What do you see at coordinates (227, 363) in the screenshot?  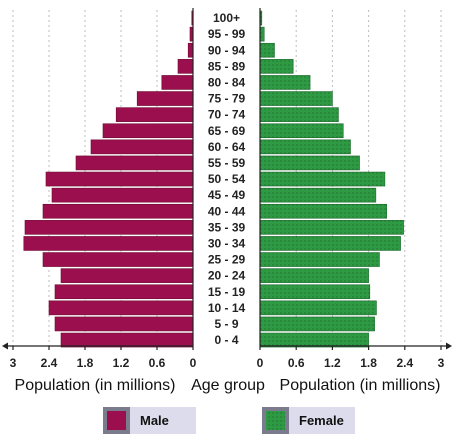 I see `tick-labels: 3 2.4 1.8 1.2 0.6 0 0 0.6 1.2 1.8 2.4 3` at bounding box center [227, 363].